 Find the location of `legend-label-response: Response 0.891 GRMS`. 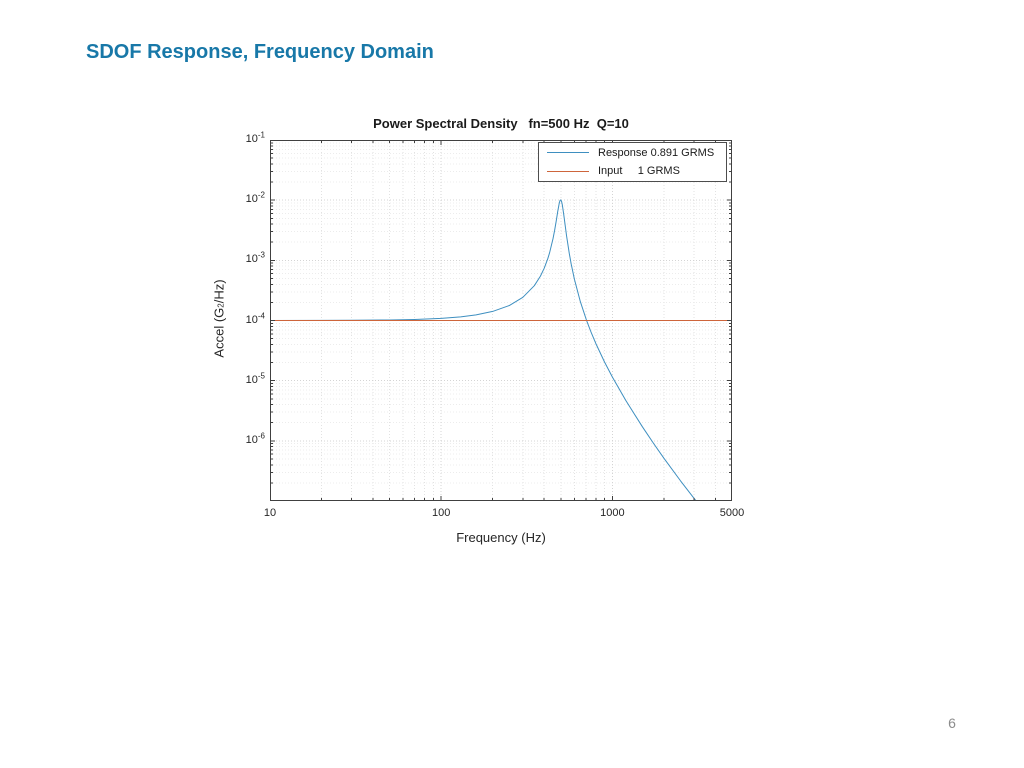

legend-label-response: Response 0.891 GRMS is located at coordinates (656, 152).